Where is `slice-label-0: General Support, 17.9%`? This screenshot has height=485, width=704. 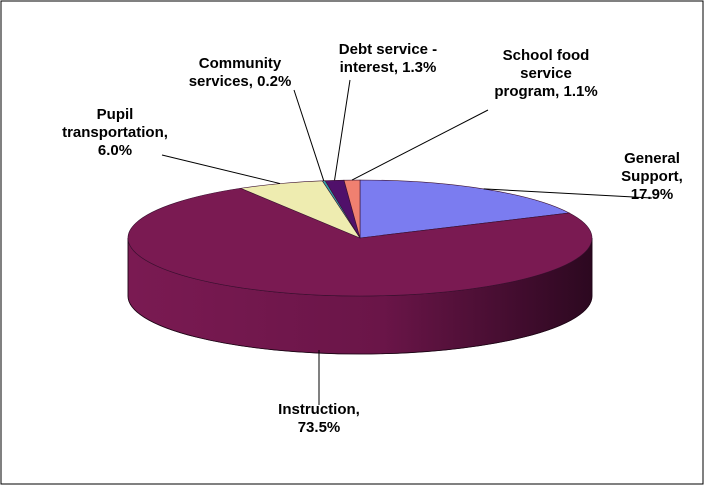
slice-label-0: General Support, 17.9% is located at coordinates (652, 176).